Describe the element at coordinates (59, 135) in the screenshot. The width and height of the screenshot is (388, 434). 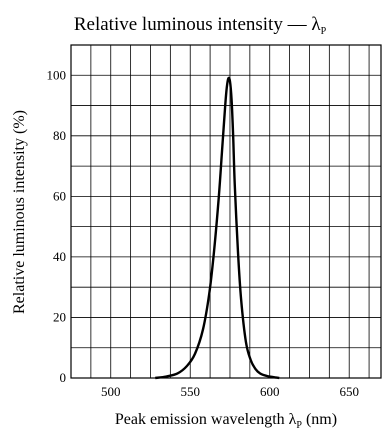
I see `y-tick-label: 80` at that location.